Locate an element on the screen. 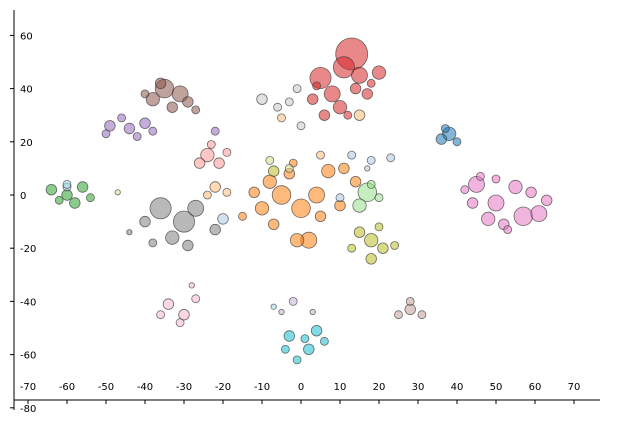 This screenshot has height=425, width=625. x-axis: -70 -60 -50 -40 -30 -20 -10 0 10 20 30 40 50 60 70 is located at coordinates (307, 393).